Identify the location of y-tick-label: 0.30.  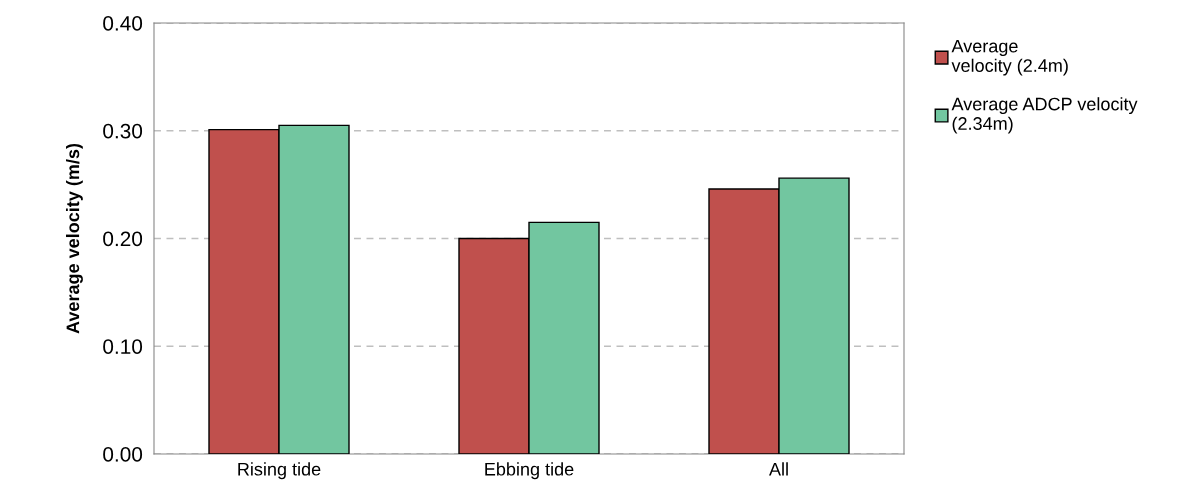
(123, 131).